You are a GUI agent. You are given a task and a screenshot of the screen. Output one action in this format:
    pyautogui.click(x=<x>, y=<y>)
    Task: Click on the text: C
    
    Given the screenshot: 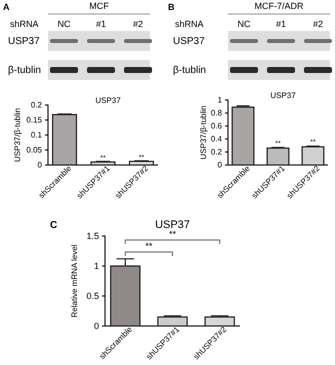 What is the action you would take?
    pyautogui.click(x=54, y=225)
    